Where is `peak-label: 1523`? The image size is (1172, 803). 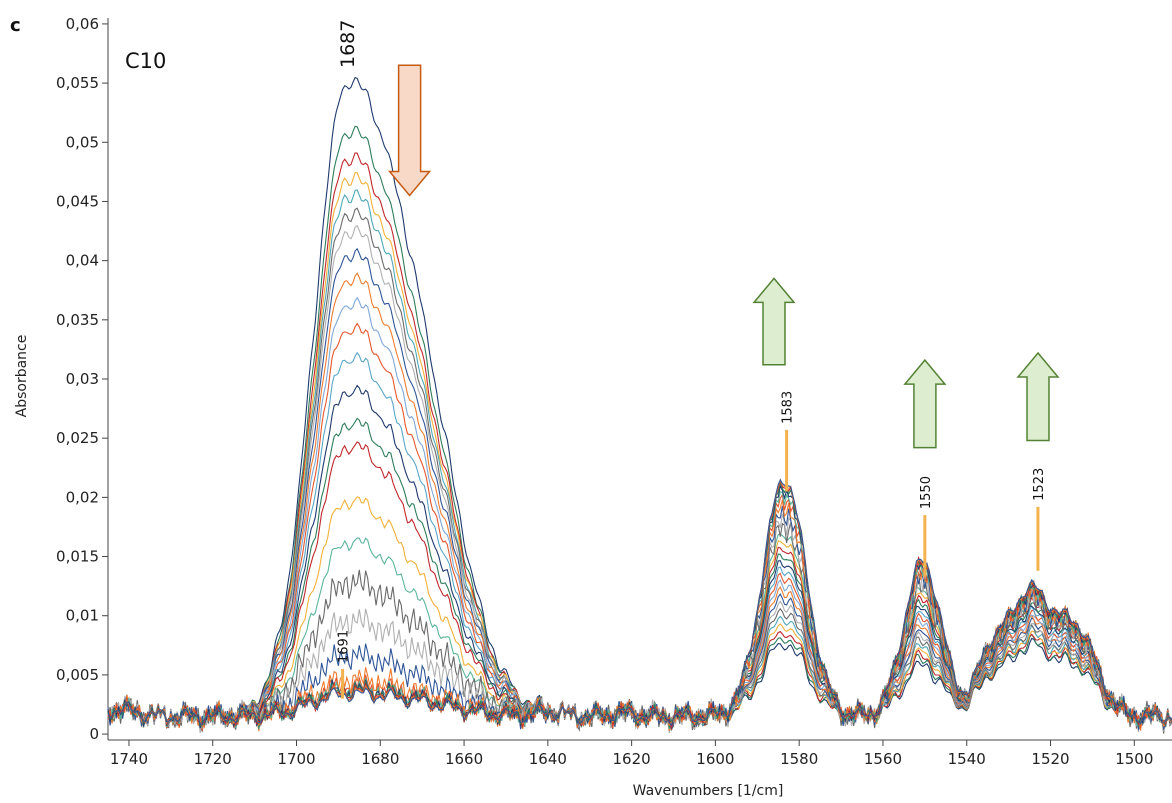
peak-label: 1523 is located at coordinates (1039, 484).